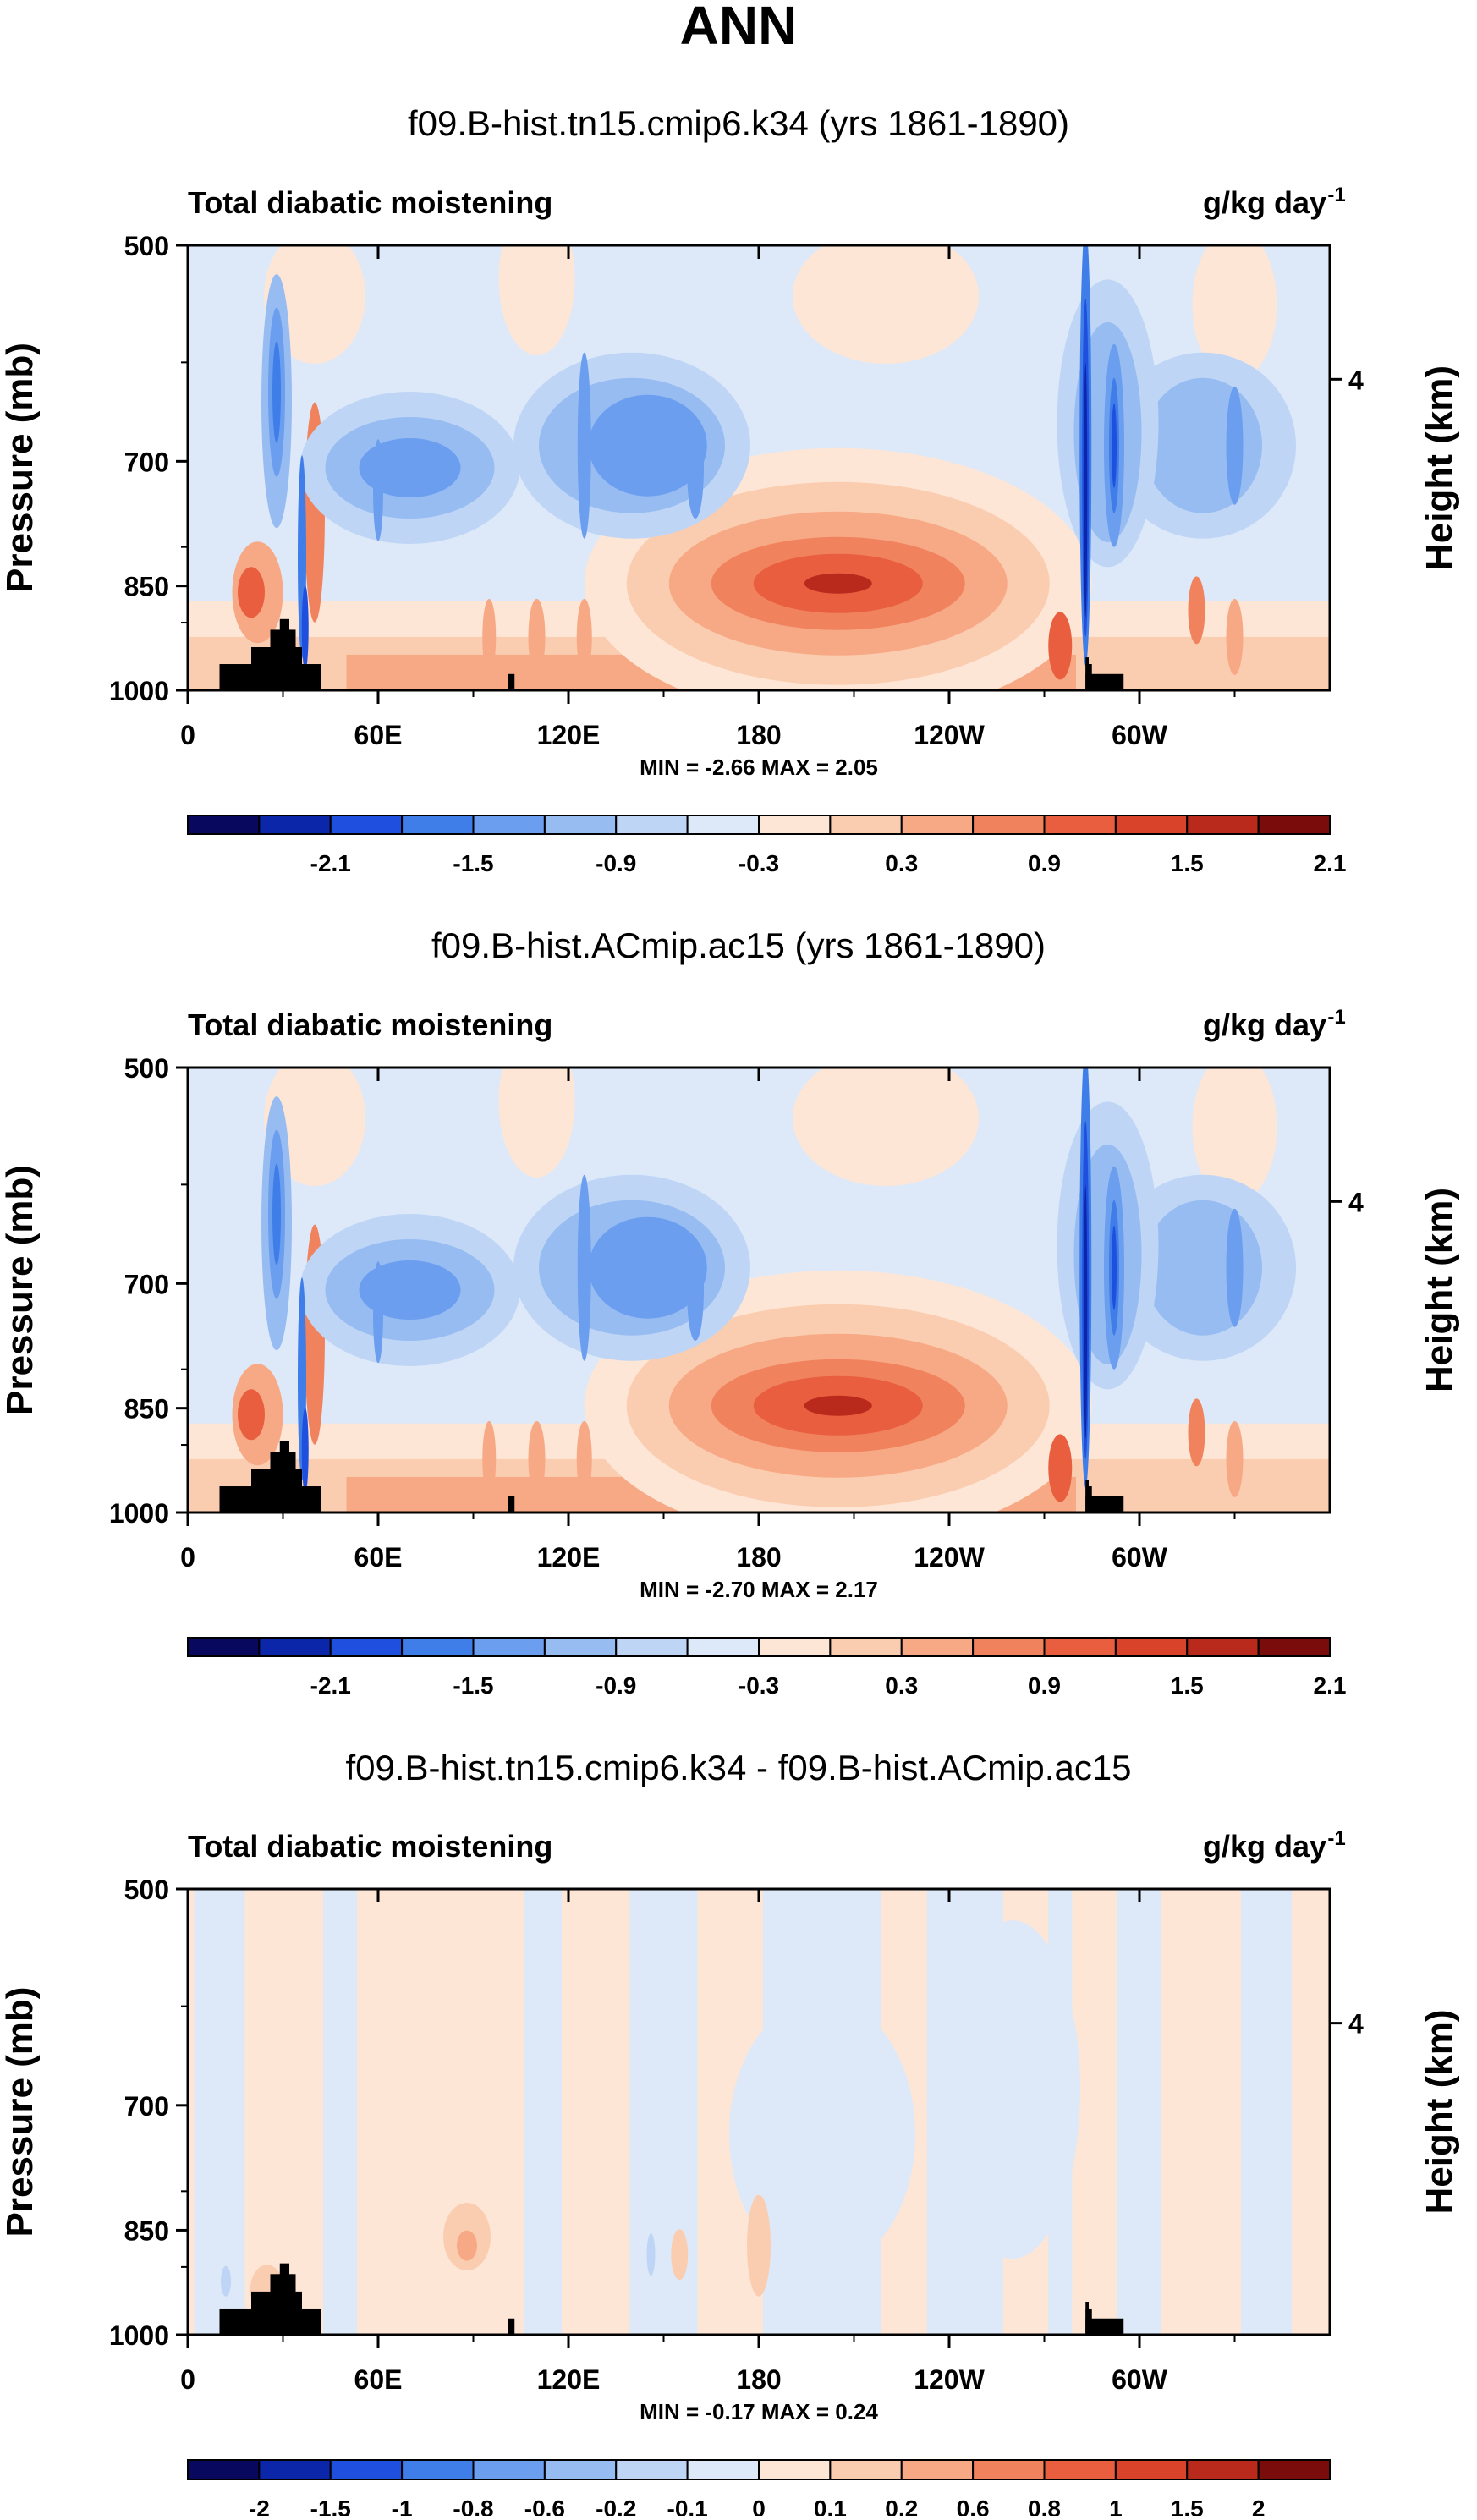 The image size is (1477, 2520). What do you see at coordinates (473, 2505) in the screenshot?
I see `colorbar-label: -0.8` at bounding box center [473, 2505].